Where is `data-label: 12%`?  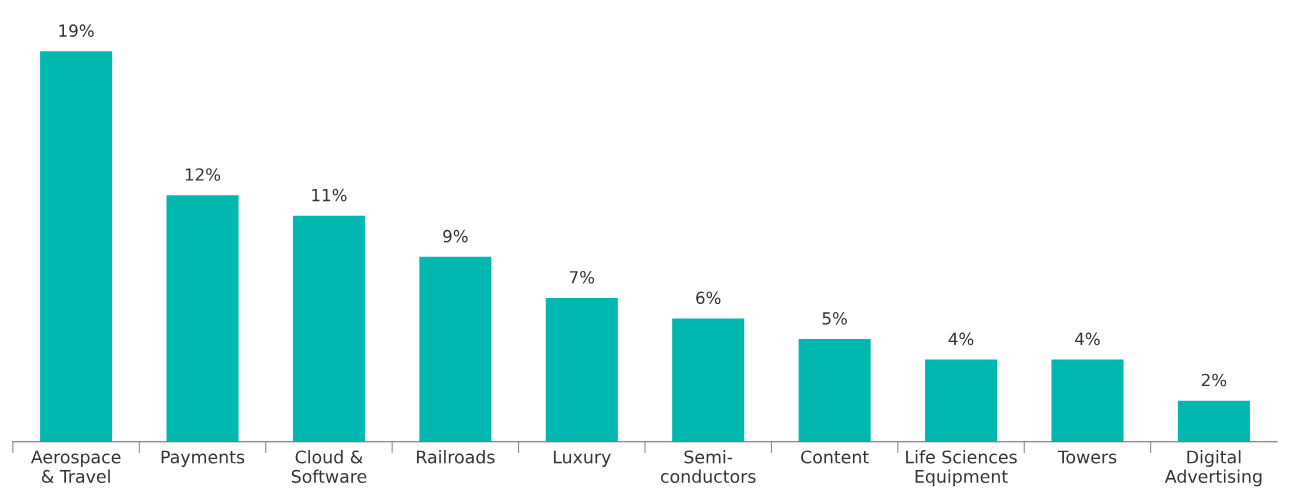 data-label: 12% is located at coordinates (203, 174).